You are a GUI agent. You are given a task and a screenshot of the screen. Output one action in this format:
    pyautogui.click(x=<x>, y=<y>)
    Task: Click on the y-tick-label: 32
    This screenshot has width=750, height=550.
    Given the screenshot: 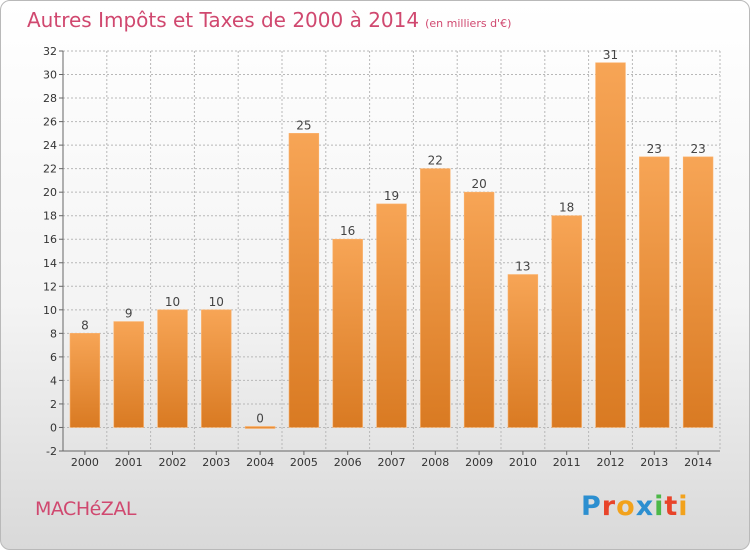 What is the action you would take?
    pyautogui.click(x=50, y=51)
    